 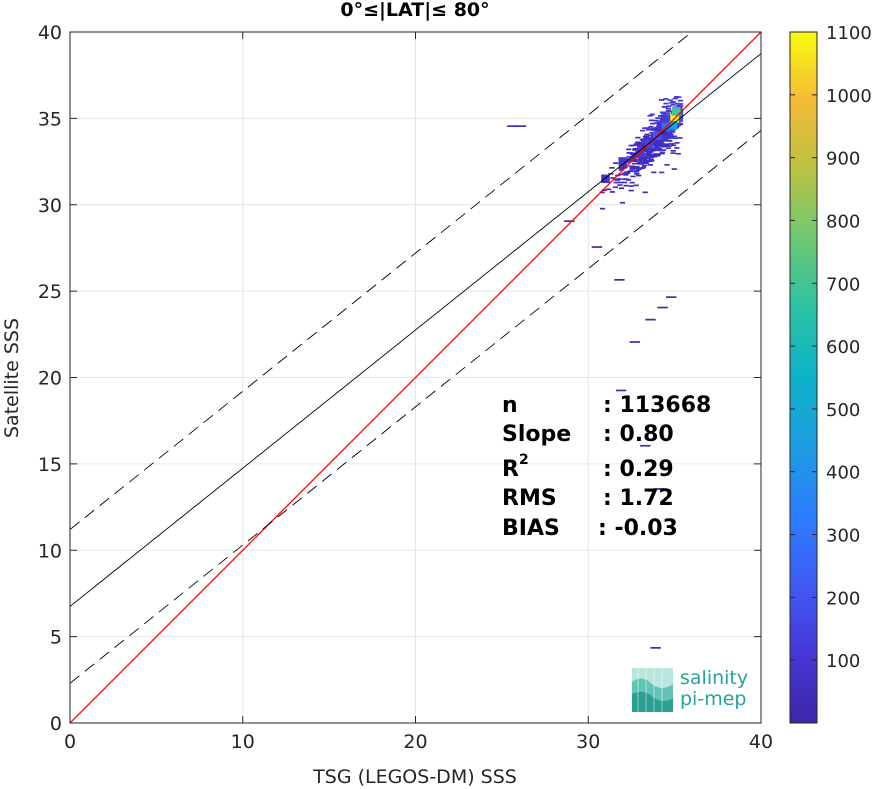 I want to click on y-tick-label: 15, so click(x=50, y=465).